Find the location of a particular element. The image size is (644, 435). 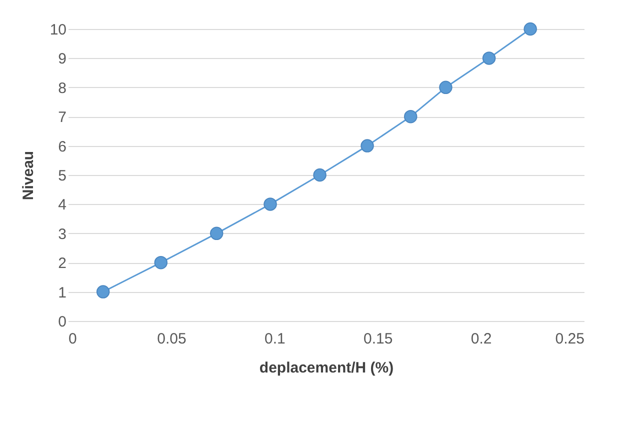

x-tick-label: 0.05 is located at coordinates (171, 339).